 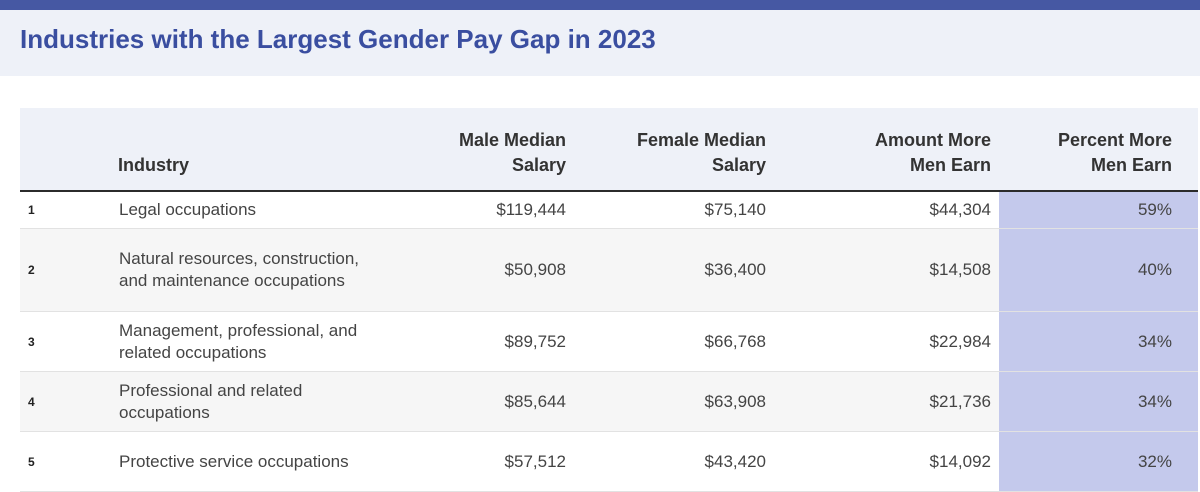 I want to click on row-female-salary: $75,140, so click(x=674, y=210).